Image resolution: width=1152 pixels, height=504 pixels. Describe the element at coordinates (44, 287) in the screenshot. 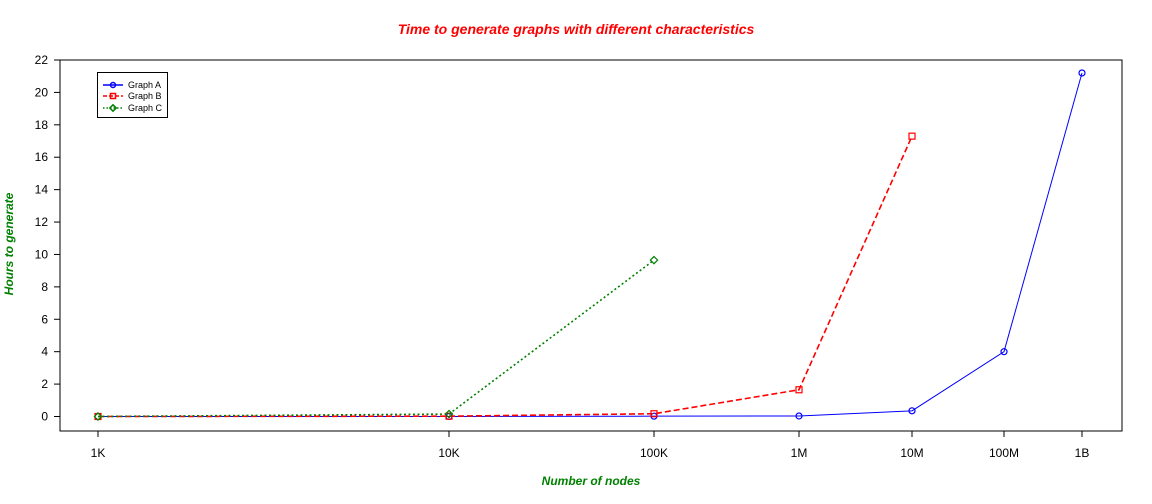

I see `y-tick-label: 8` at that location.